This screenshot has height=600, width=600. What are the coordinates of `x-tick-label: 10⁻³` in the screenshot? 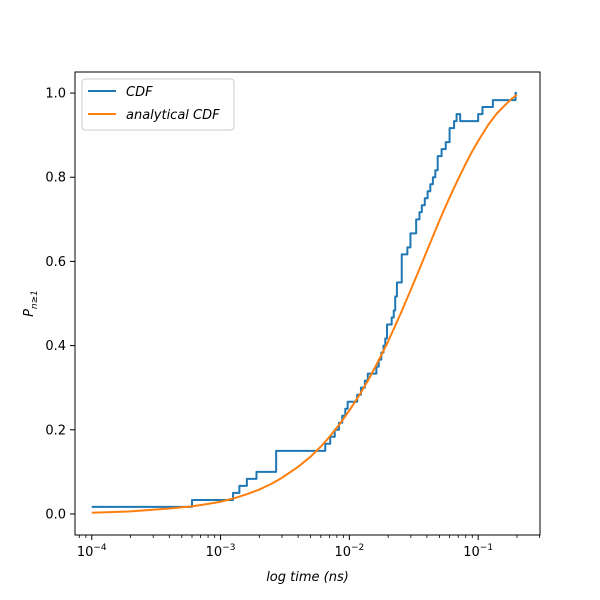 It's located at (221, 551).